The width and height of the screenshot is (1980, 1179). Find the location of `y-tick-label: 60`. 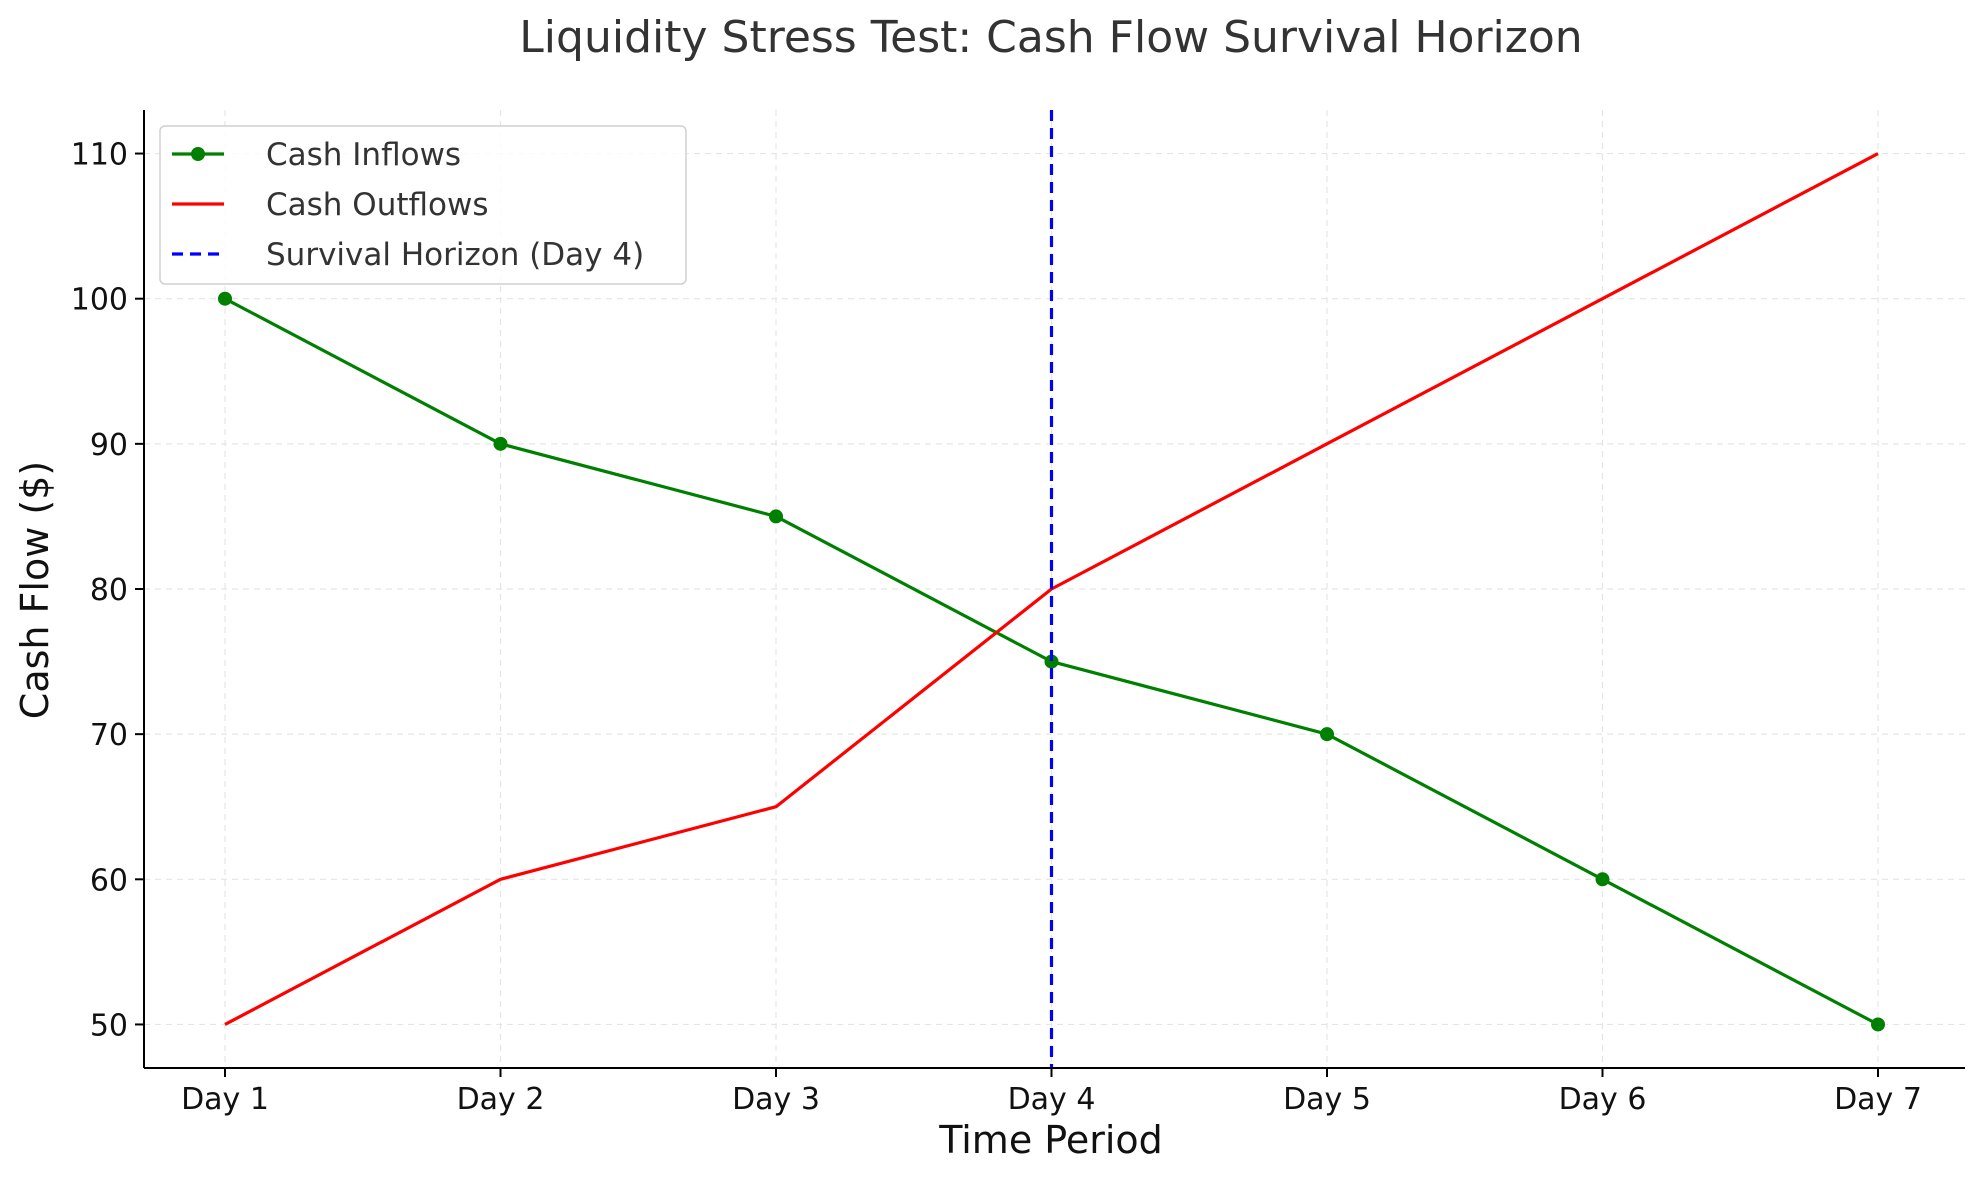

y-tick-label: 60 is located at coordinates (109, 880).